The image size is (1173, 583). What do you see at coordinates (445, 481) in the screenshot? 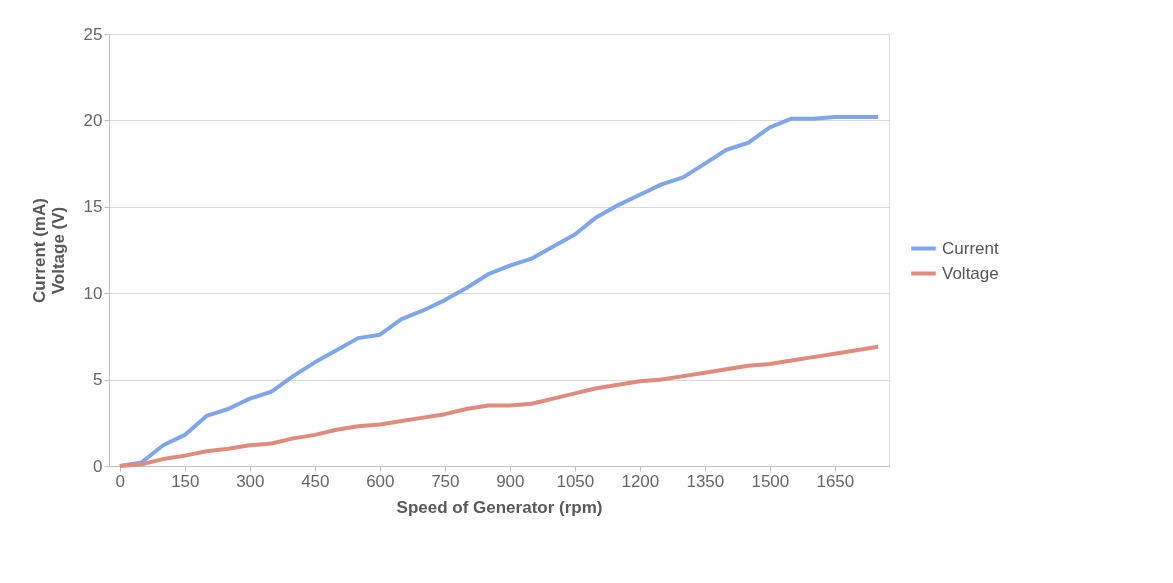
I see `x-tick-label: 750` at bounding box center [445, 481].